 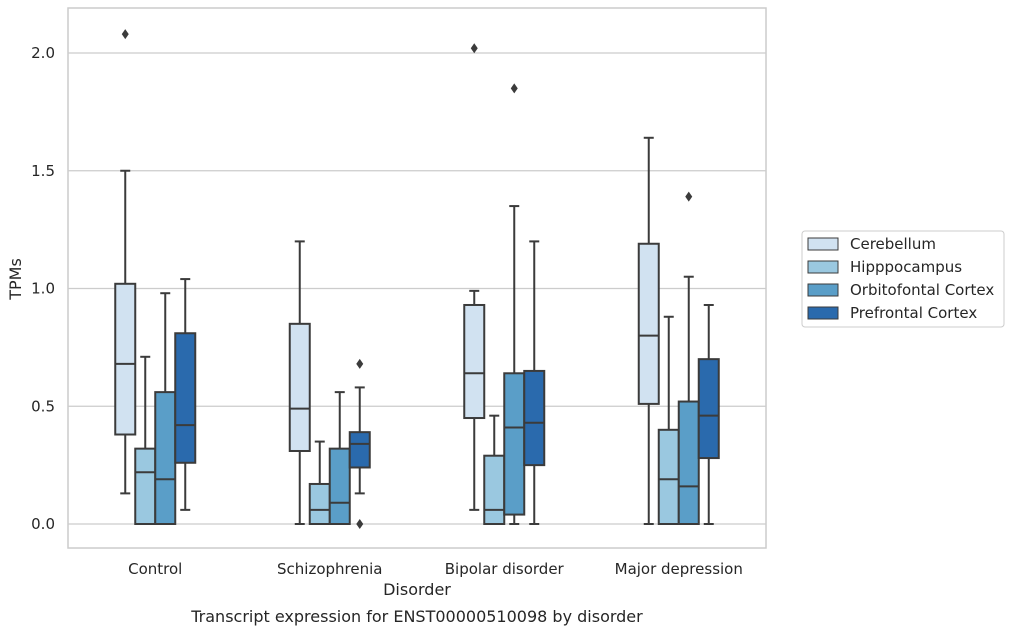 I want to click on legend-label: Cerebellum, so click(x=893, y=244).